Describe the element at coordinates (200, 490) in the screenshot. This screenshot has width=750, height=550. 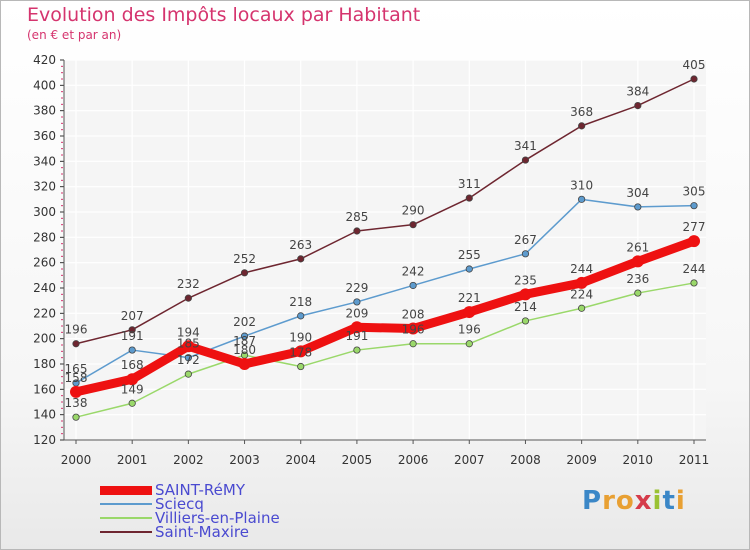
I see `legend-label: SAINT-RéMY` at that location.